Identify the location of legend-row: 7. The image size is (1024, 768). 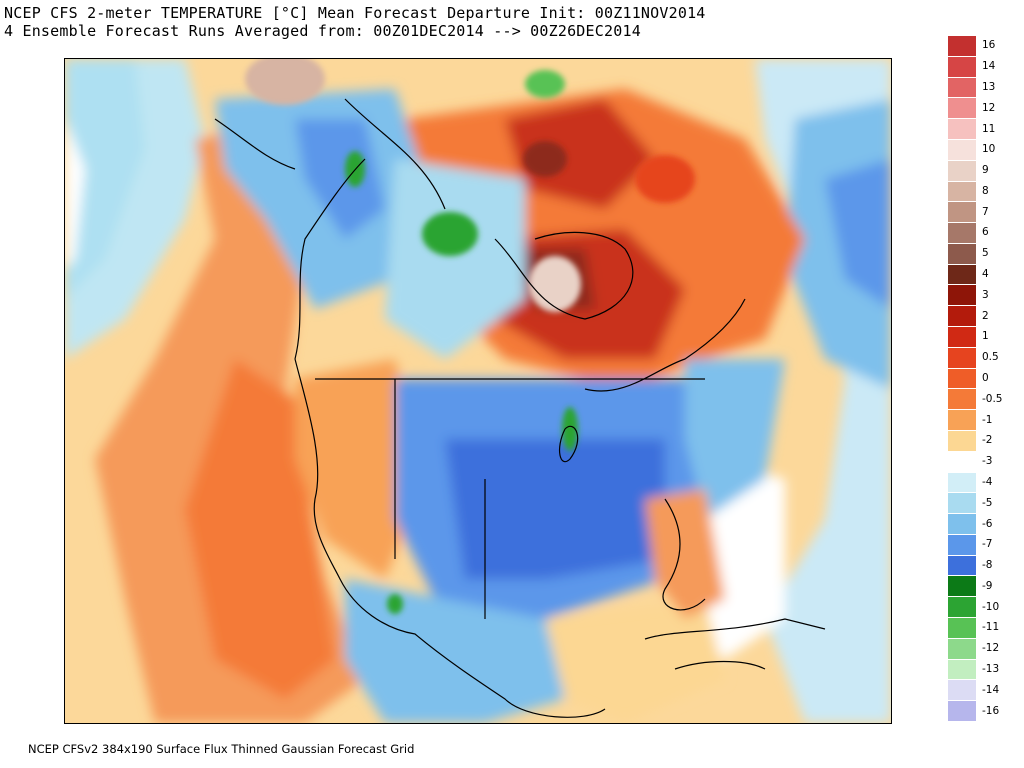
(986, 213).